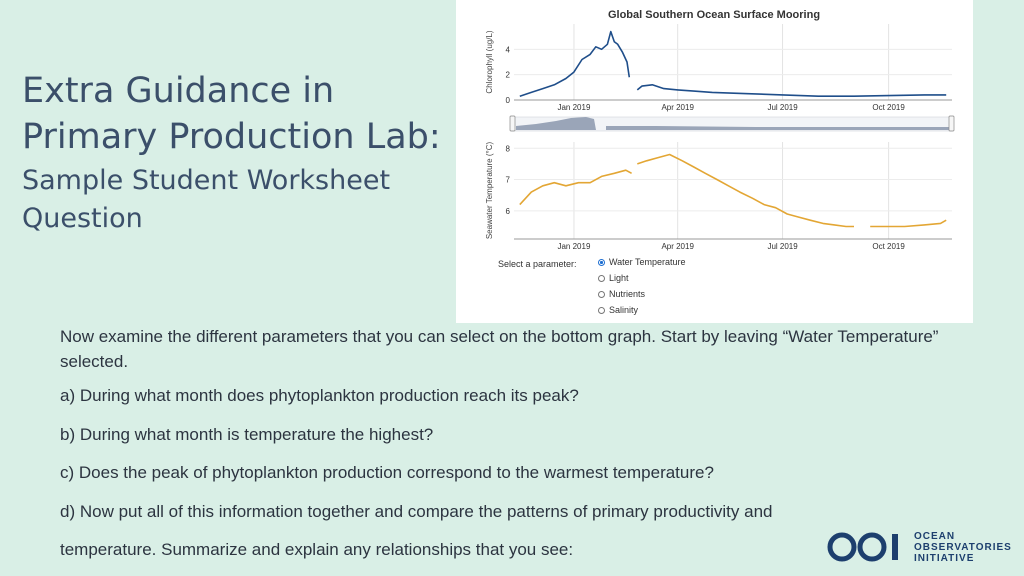 The height and width of the screenshot is (576, 1024). I want to click on option-light: Light, so click(613, 278).